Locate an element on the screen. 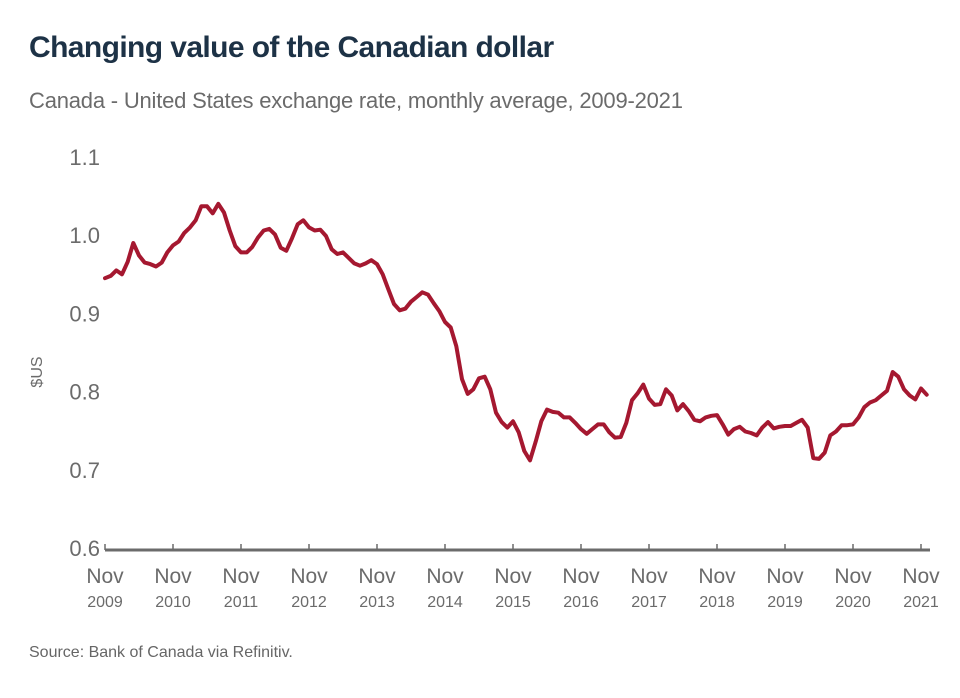  y-tick-label: 0.6 is located at coordinates (84, 548).